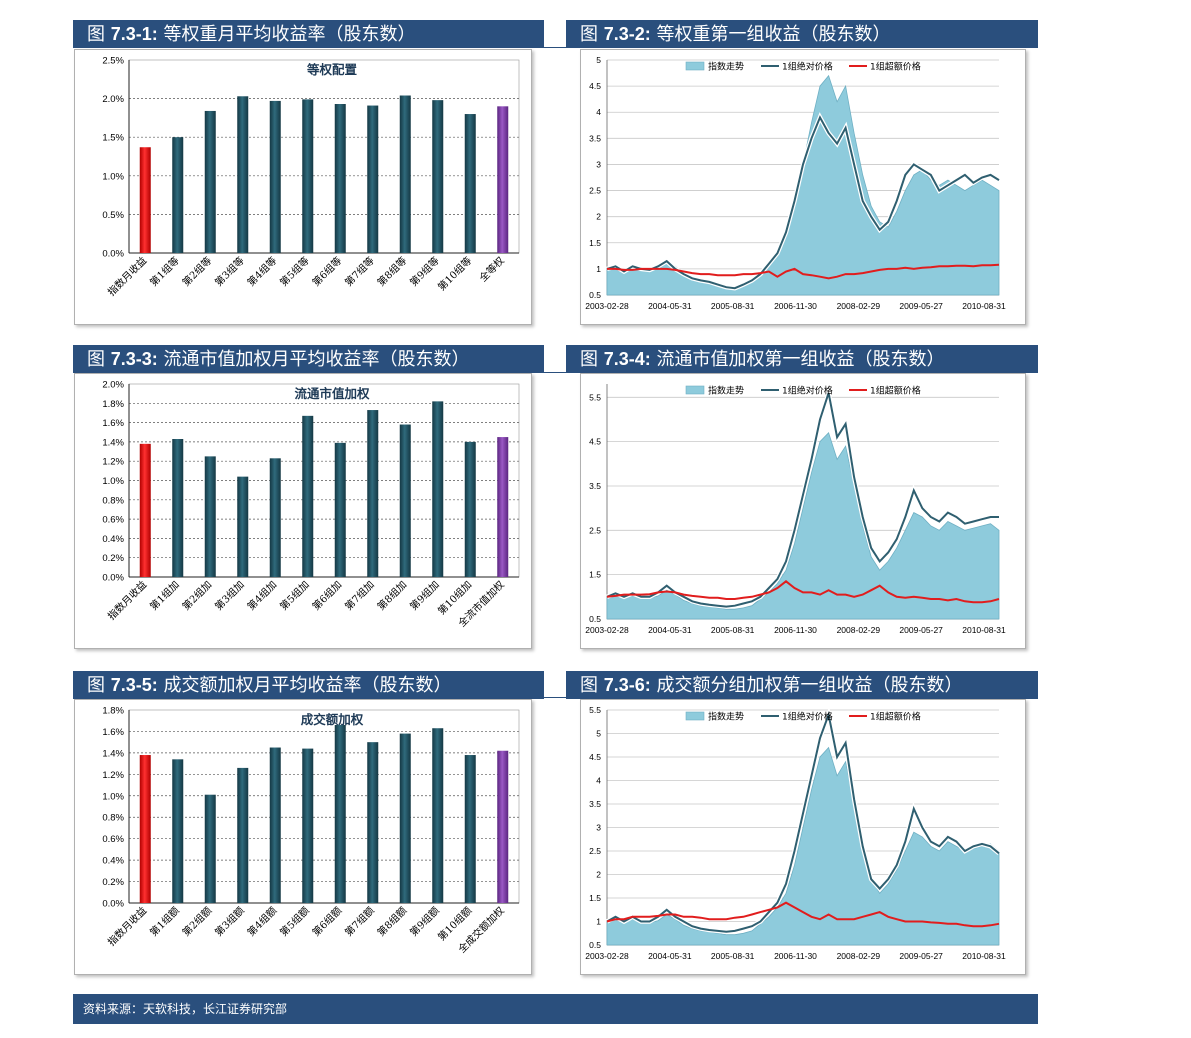 The image size is (1191, 1038). What do you see at coordinates (127, 276) in the screenshot?
I see `x-tick-label: 指数月收益` at bounding box center [127, 276].